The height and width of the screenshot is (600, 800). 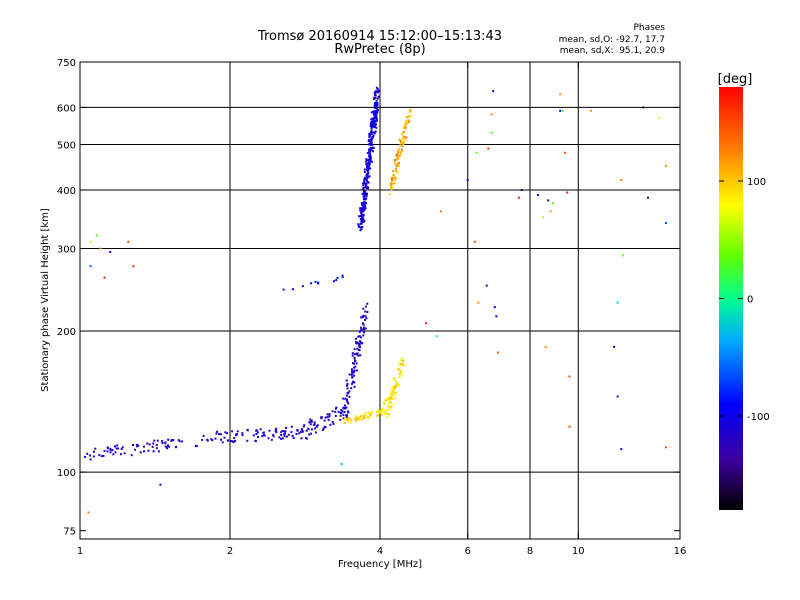 I want to click on y-tick-label: 400, so click(x=66, y=191).